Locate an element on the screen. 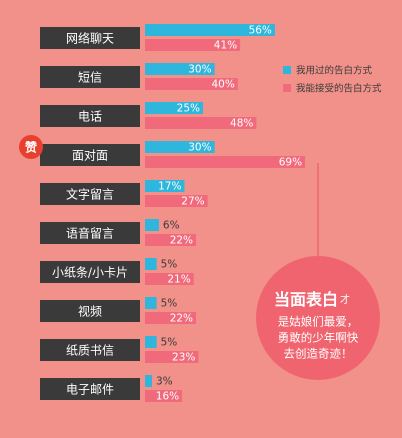 This screenshot has width=402, height=438. category-label: 视频 is located at coordinates (90, 311).